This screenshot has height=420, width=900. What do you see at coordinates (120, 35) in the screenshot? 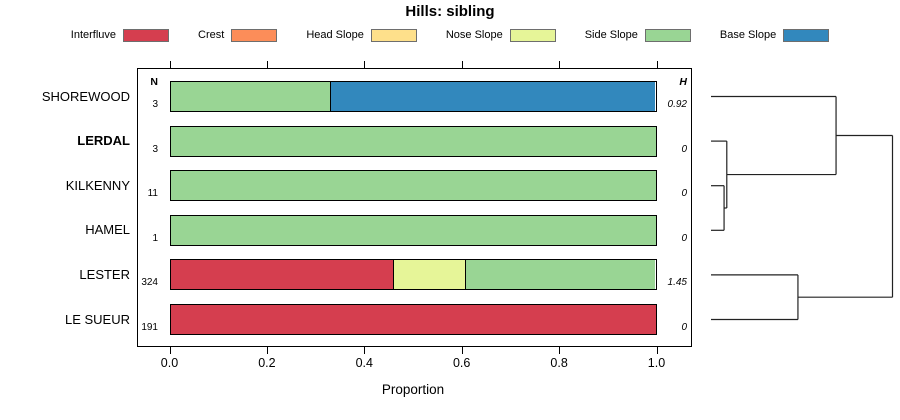
I see `legend-item-interfluve: Interfluve` at bounding box center [120, 35].